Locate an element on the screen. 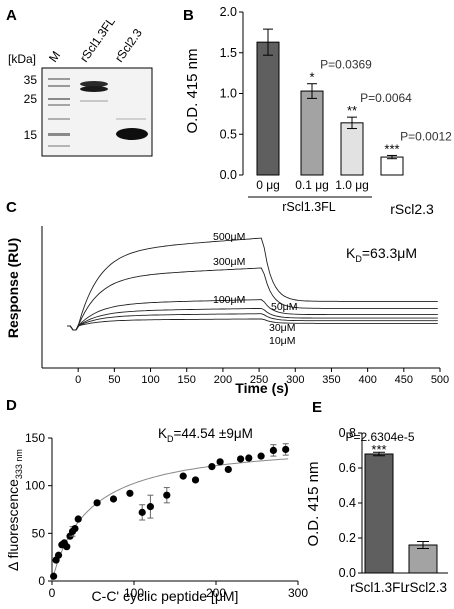 This screenshot has width=454, height=609. gel-marker-35: 35 is located at coordinates (31, 80).